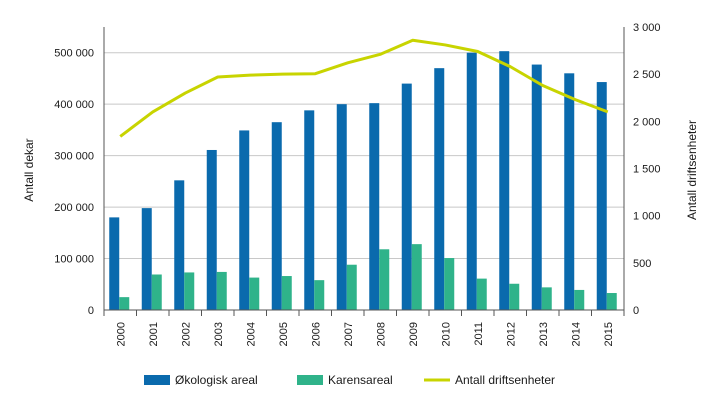  I want to click on y-tick-label-left: 500 000, so click(74, 54).